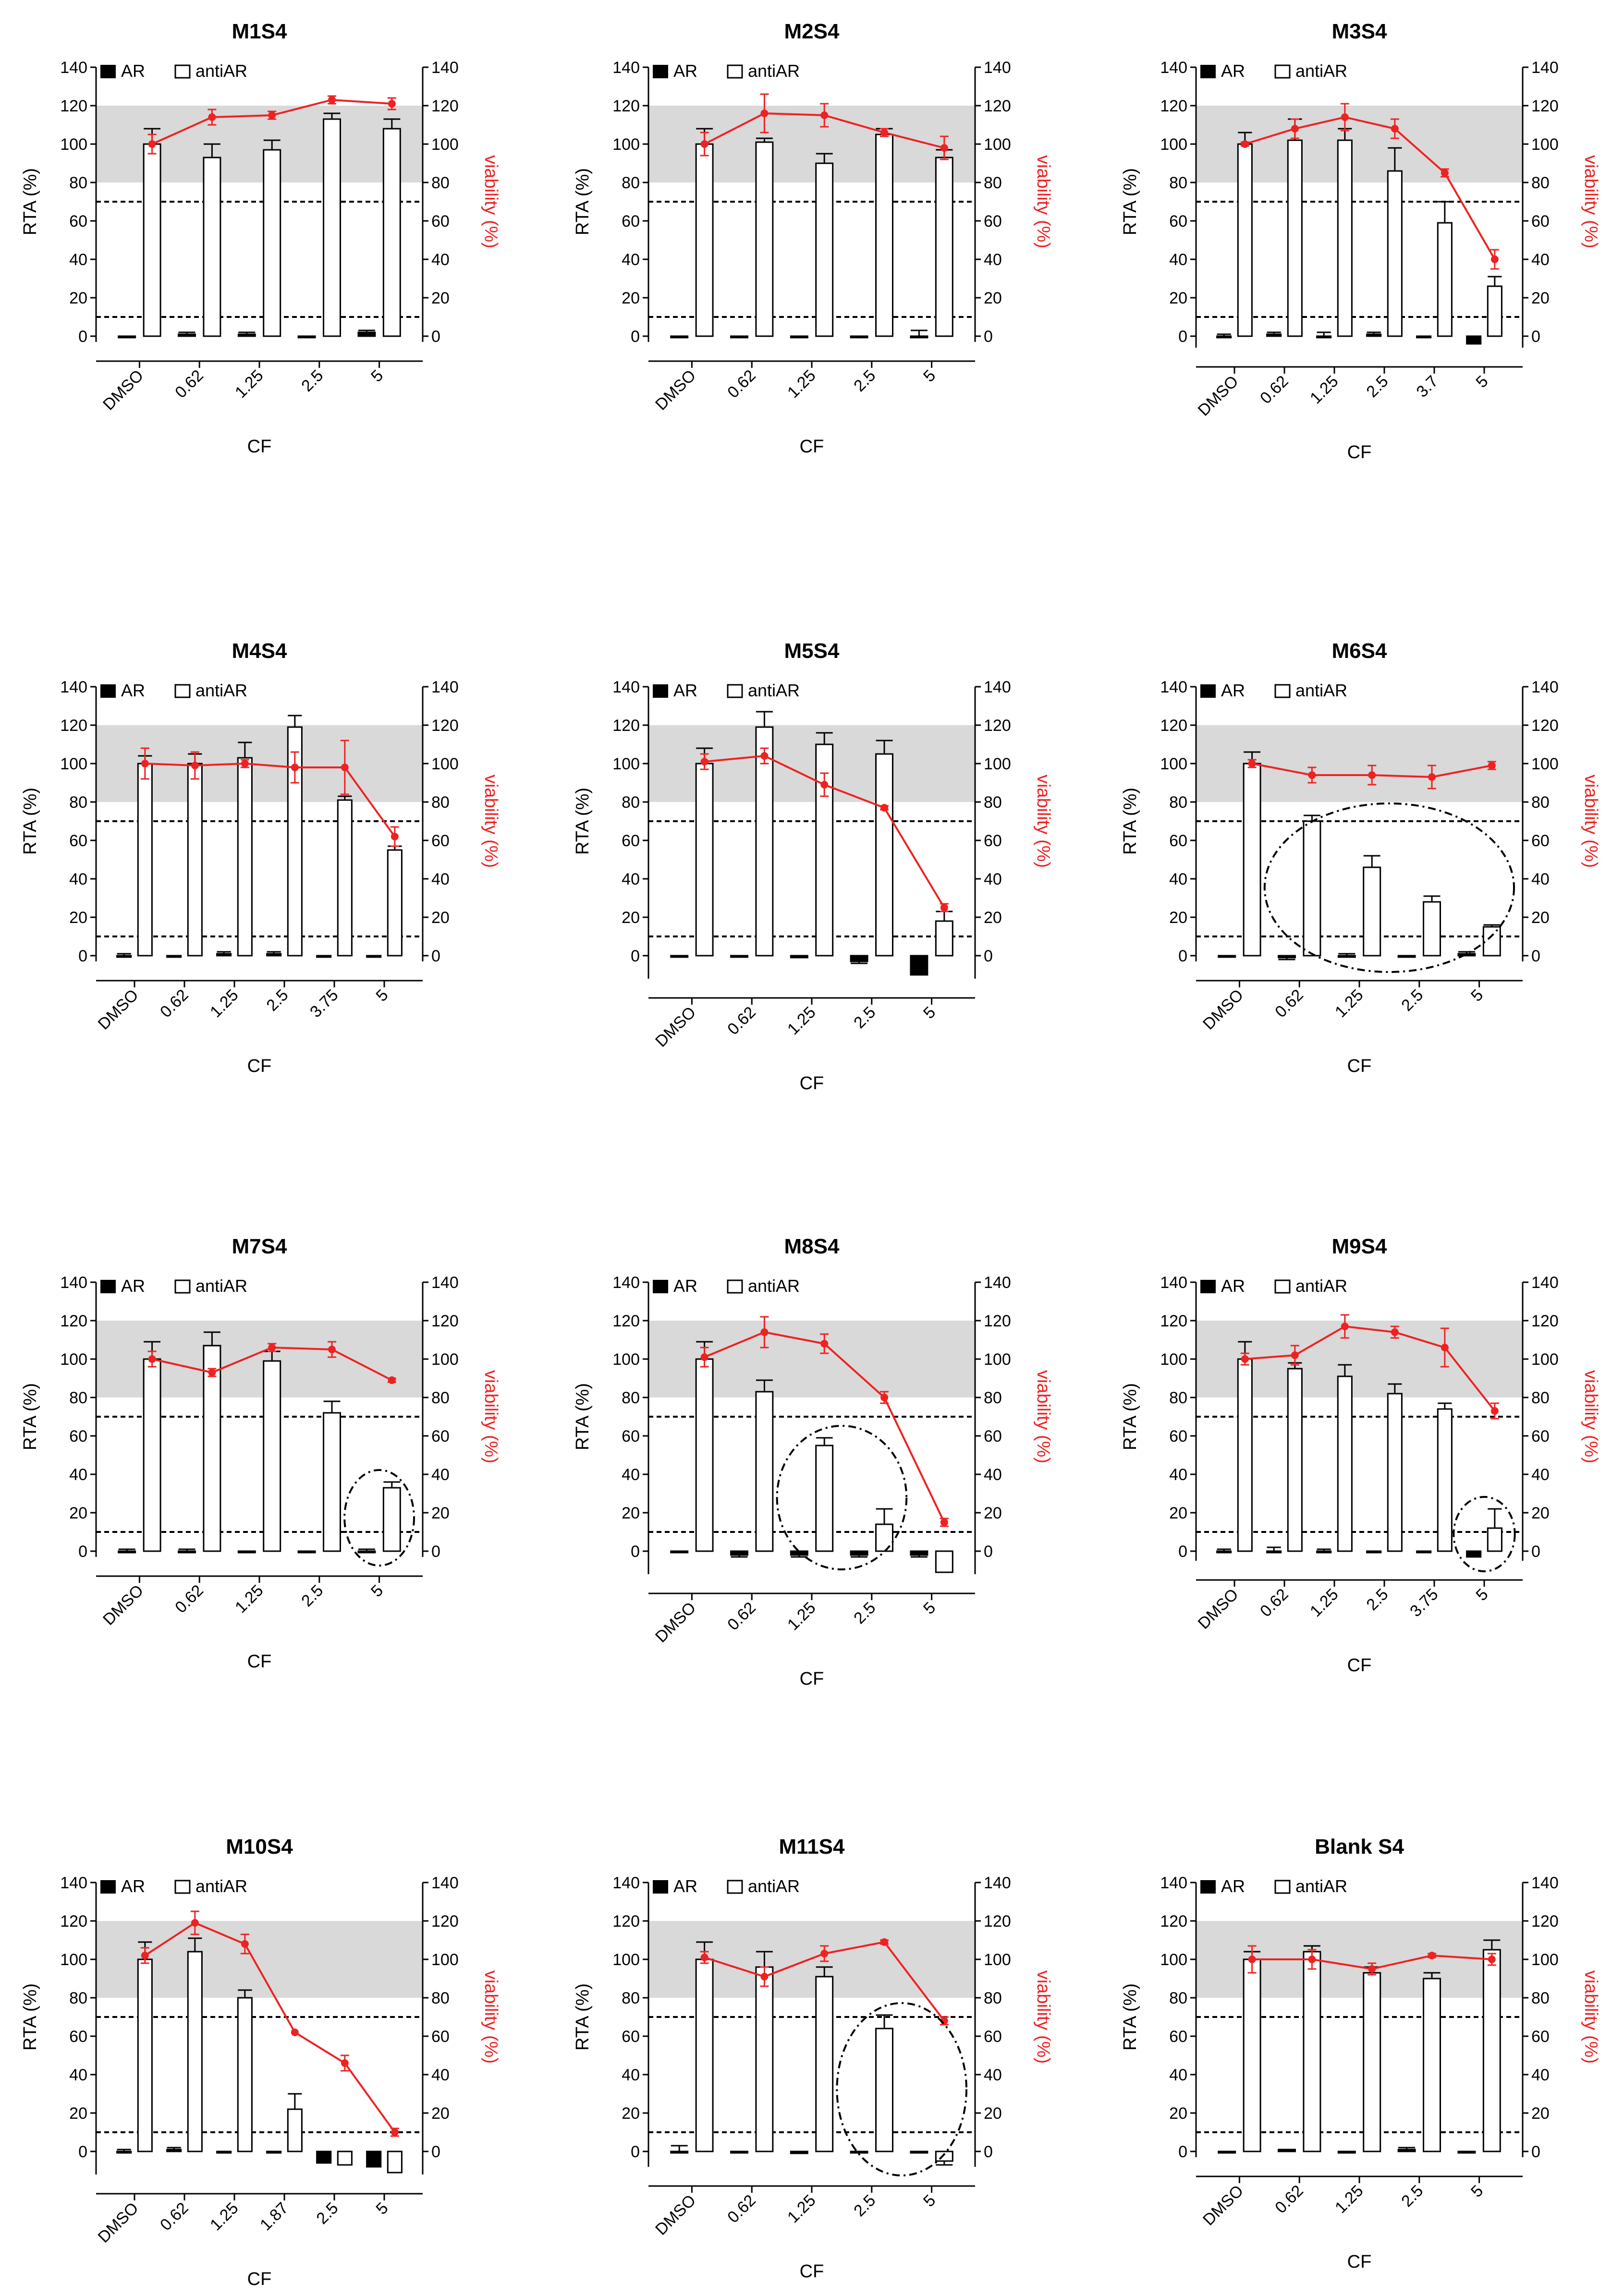  What do you see at coordinates (1540, 841) in the screenshot?
I see `right-tick-label: 60` at bounding box center [1540, 841].